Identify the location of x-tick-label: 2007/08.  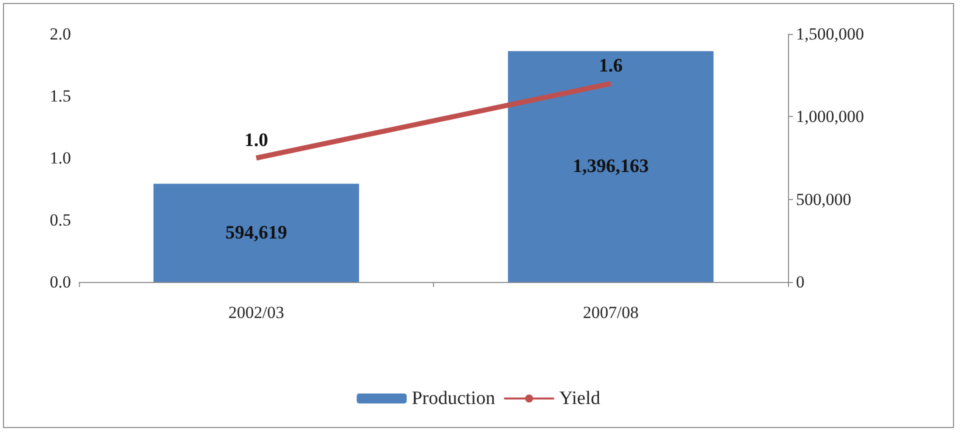
(610, 312).